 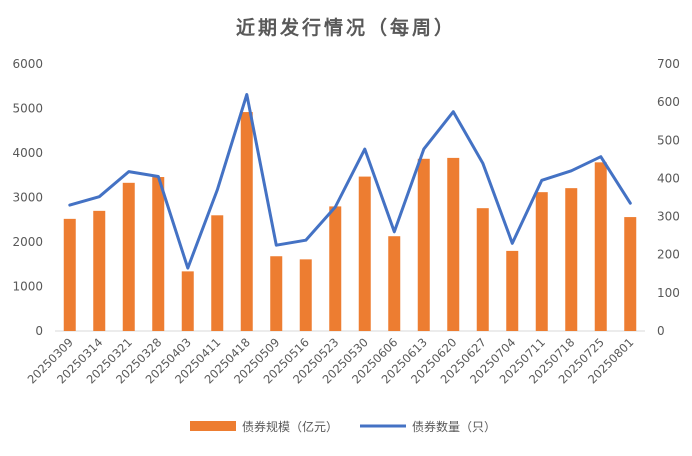 I want to click on chart-title: 近期发行情况（每周）, so click(x=346, y=27).